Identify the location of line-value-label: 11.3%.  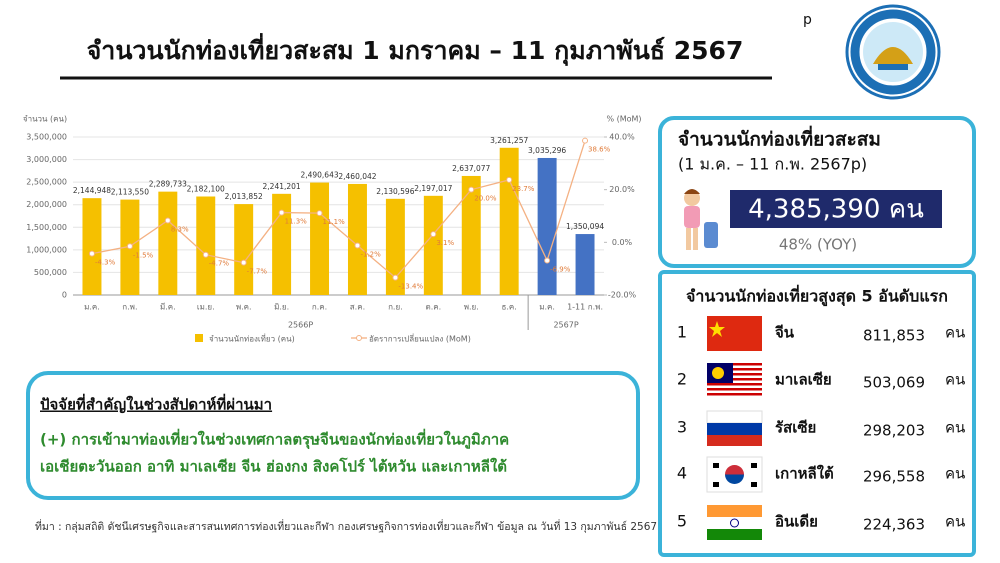
(296, 222).